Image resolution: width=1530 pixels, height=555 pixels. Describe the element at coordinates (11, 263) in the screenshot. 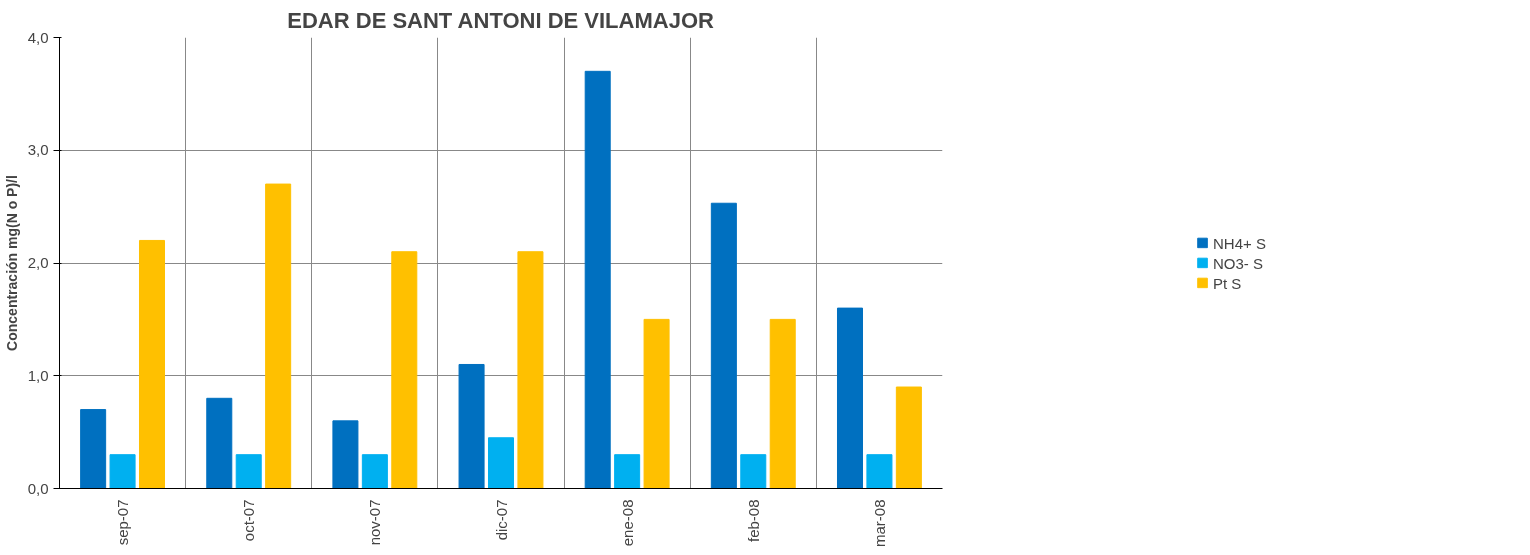

I see `y-axis-title: Concentración mg(N o P)/l` at that location.